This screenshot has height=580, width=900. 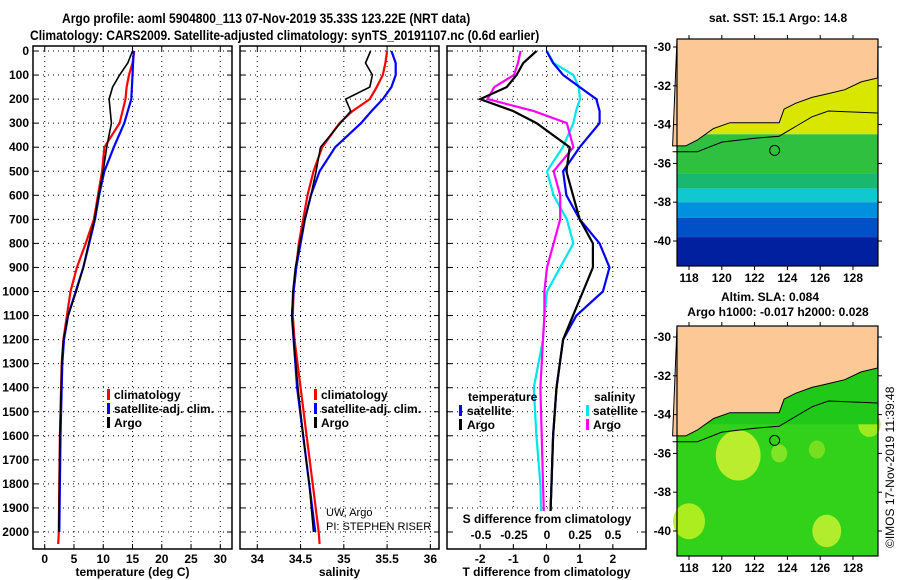 I want to click on s-axis-label: S difference from climatology, so click(x=547, y=519).